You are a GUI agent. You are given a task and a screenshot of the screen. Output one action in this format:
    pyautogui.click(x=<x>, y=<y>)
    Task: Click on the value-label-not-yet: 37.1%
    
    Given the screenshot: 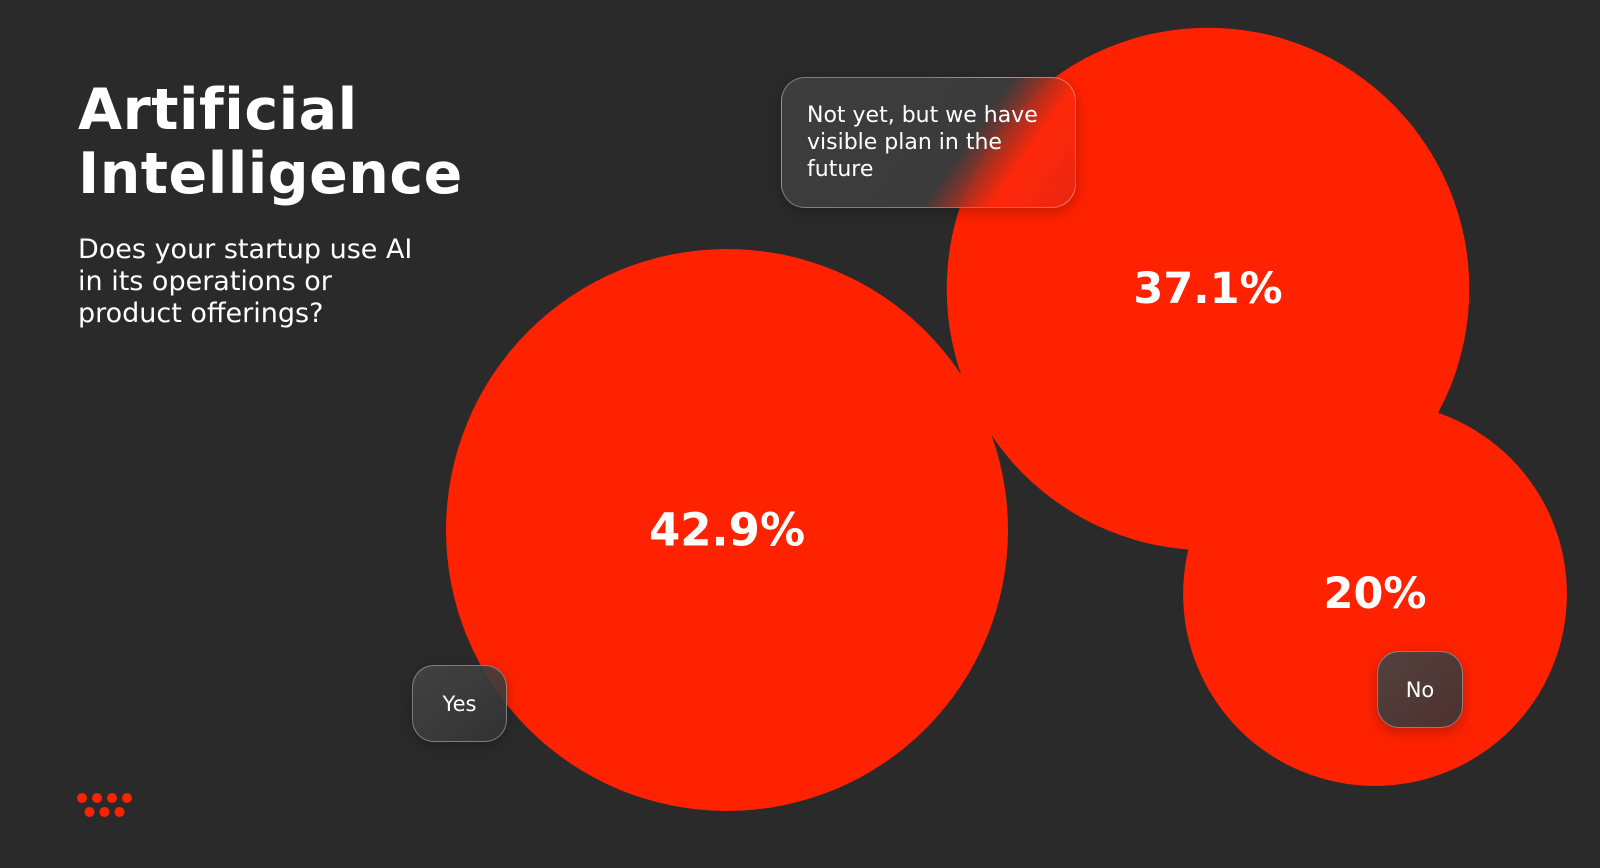 What is the action you would take?
    pyautogui.click(x=1207, y=289)
    